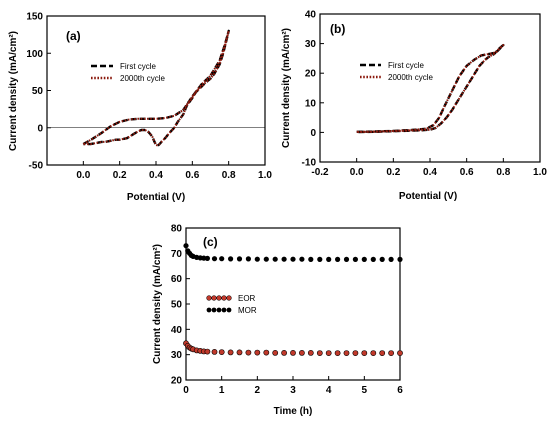 This screenshot has width=550, height=425. I want to click on panel-b-ytick-label: 0, so click(313, 133).